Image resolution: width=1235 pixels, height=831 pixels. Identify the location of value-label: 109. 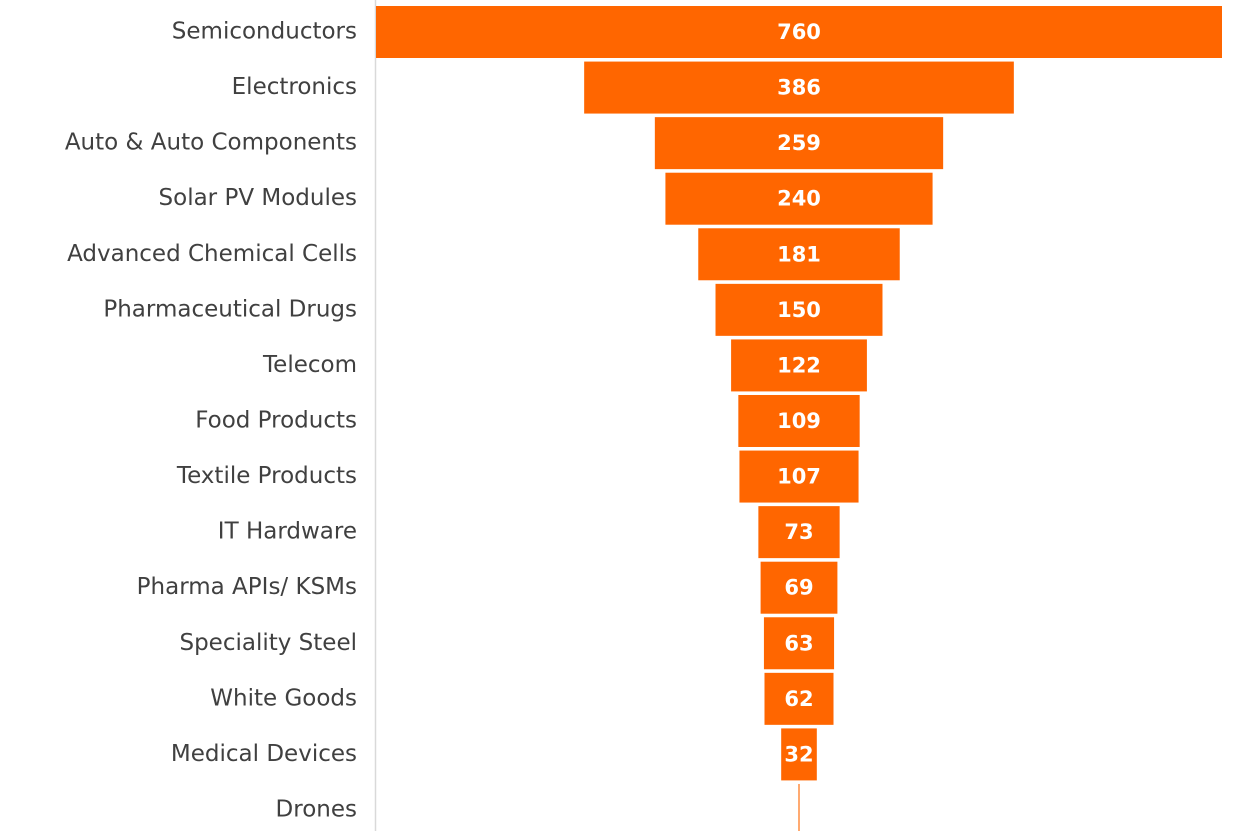
(799, 421).